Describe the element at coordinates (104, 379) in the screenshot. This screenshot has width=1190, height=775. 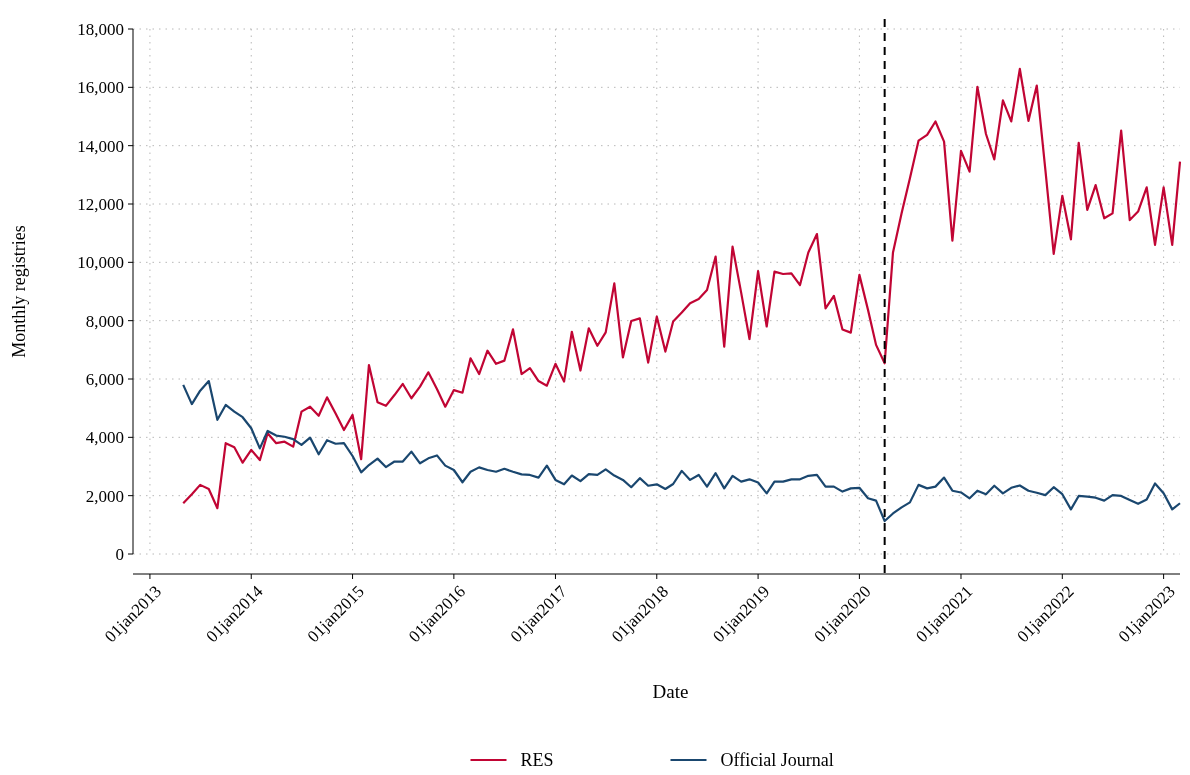
I see `y-tick-label: 6,000` at that location.